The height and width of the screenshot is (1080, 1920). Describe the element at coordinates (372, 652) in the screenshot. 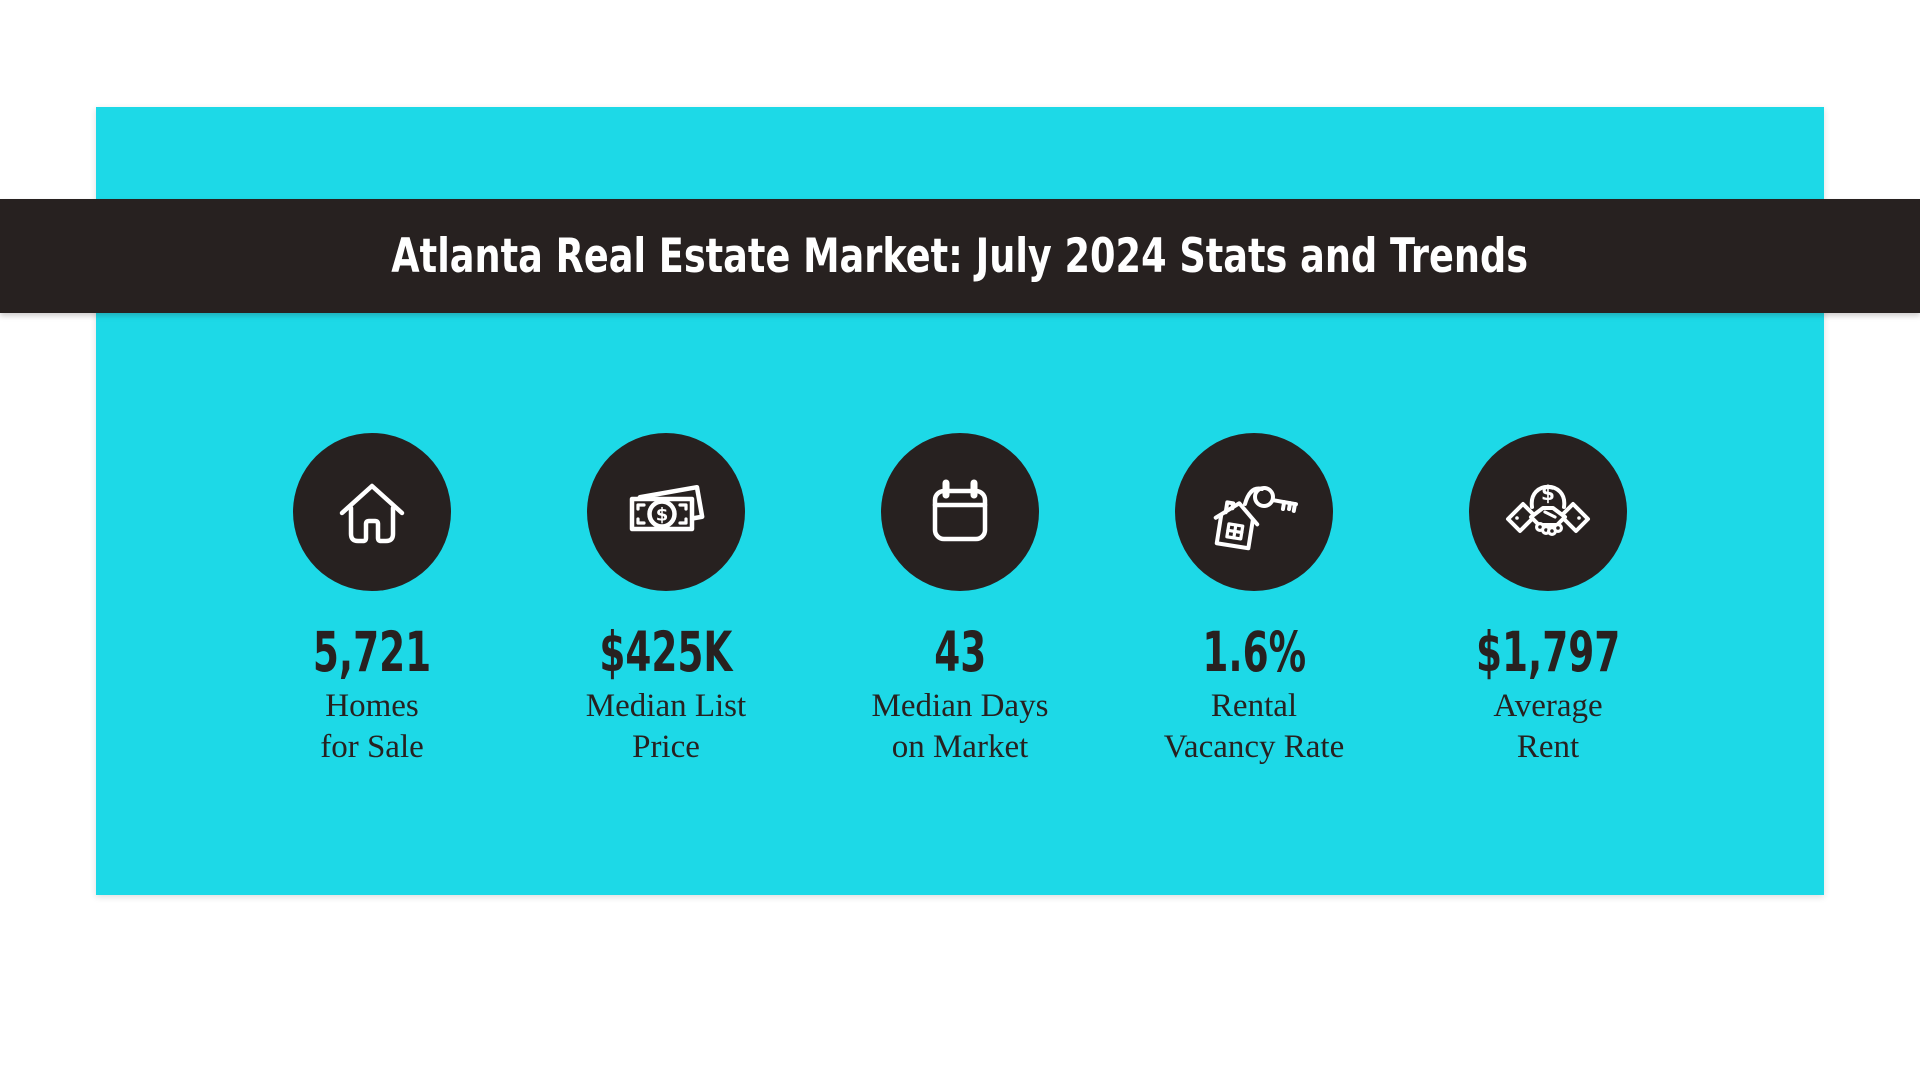

I see `stat-value: 5,721` at that location.